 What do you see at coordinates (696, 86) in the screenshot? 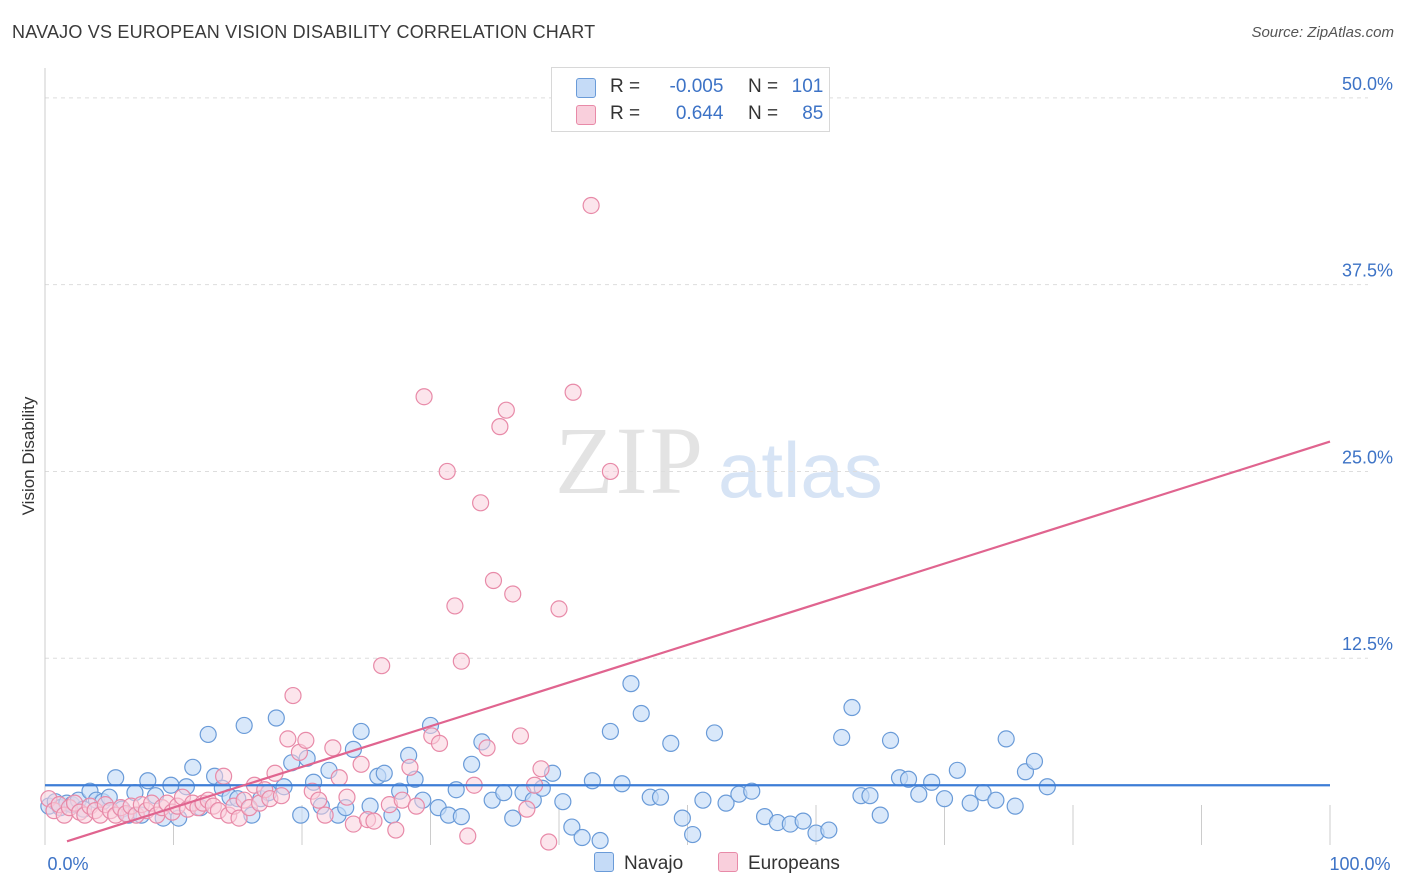
I see `legend-r-value: -0.005` at bounding box center [696, 86].